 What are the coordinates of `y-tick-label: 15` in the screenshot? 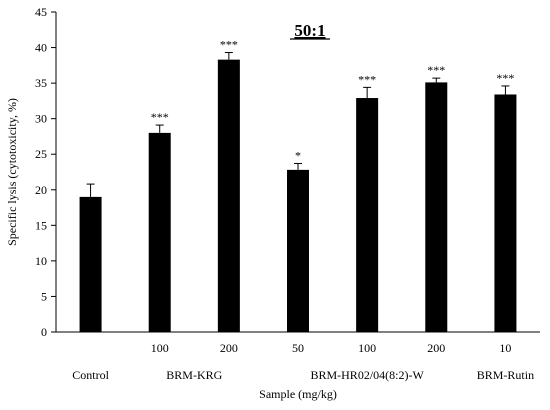 It's located at (41, 225).